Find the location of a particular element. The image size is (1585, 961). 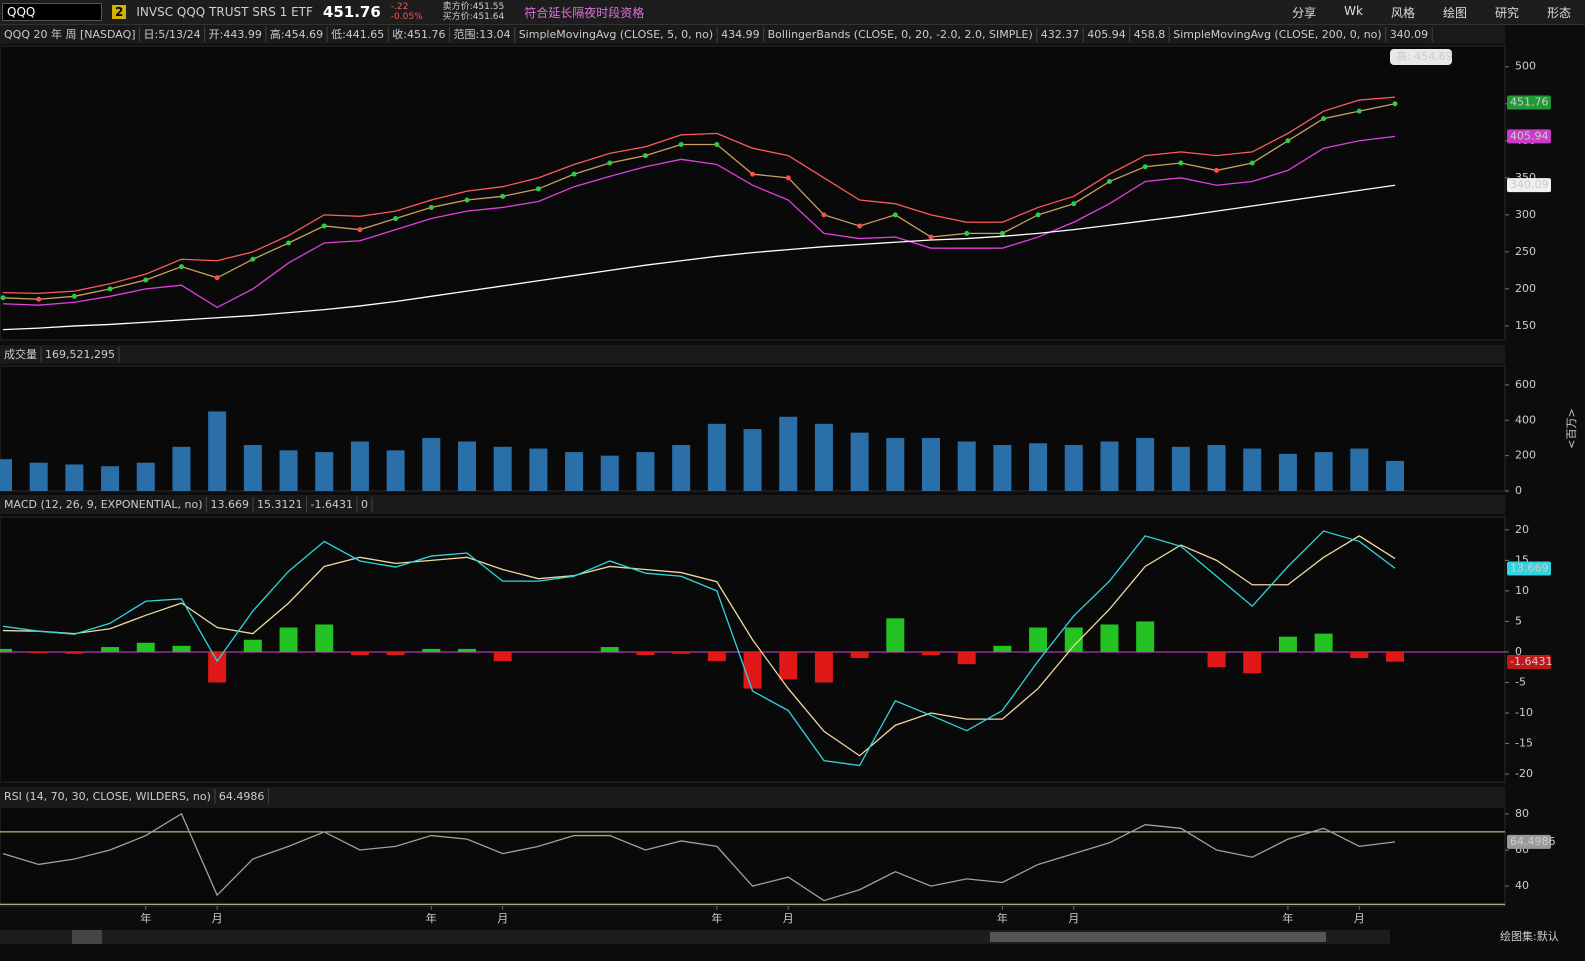

y-tick-label: -15 is located at coordinates (1524, 743).